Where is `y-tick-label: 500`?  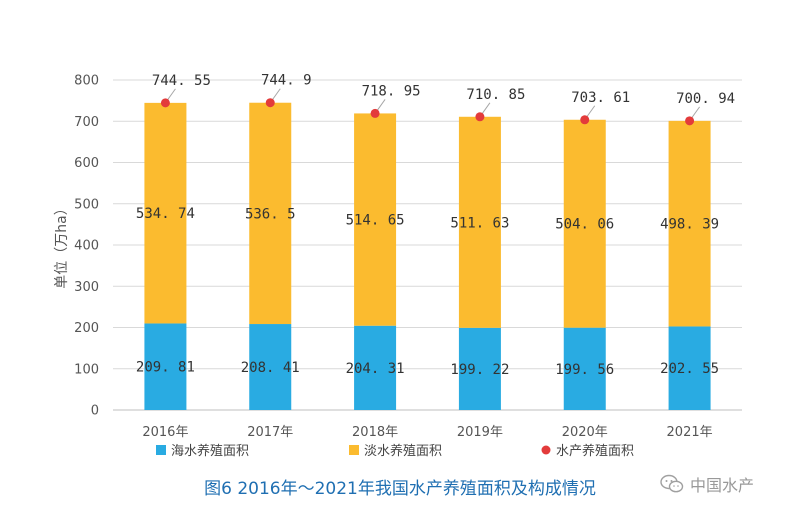 y-tick-label: 500 is located at coordinates (86, 204).